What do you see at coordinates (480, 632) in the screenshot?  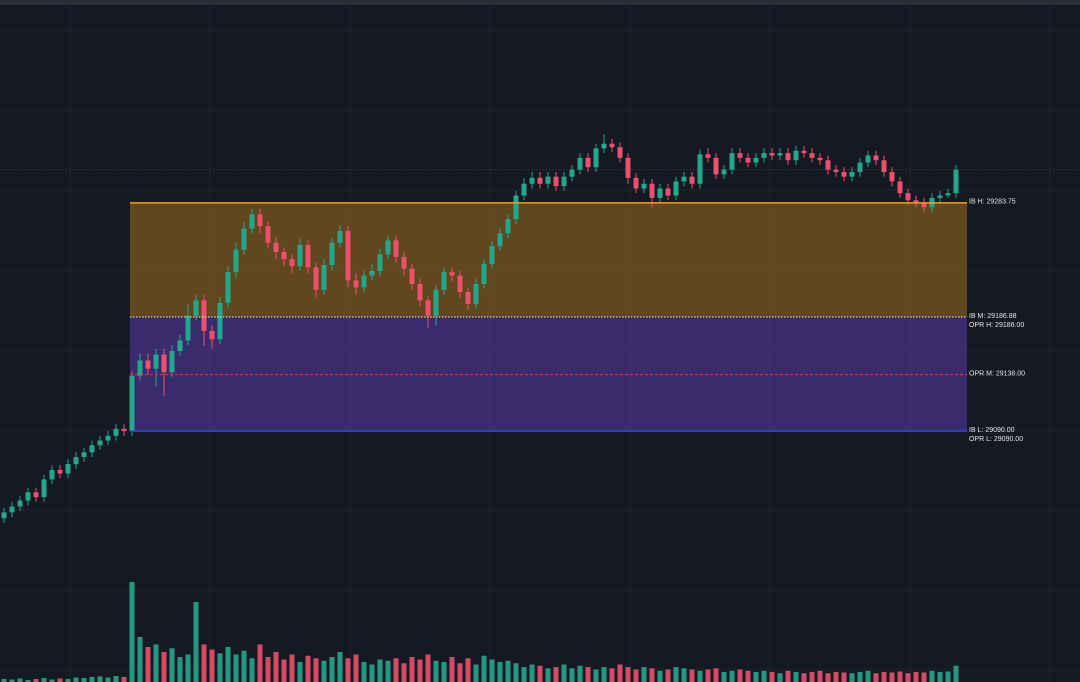 I see `volume-bars` at bounding box center [480, 632].